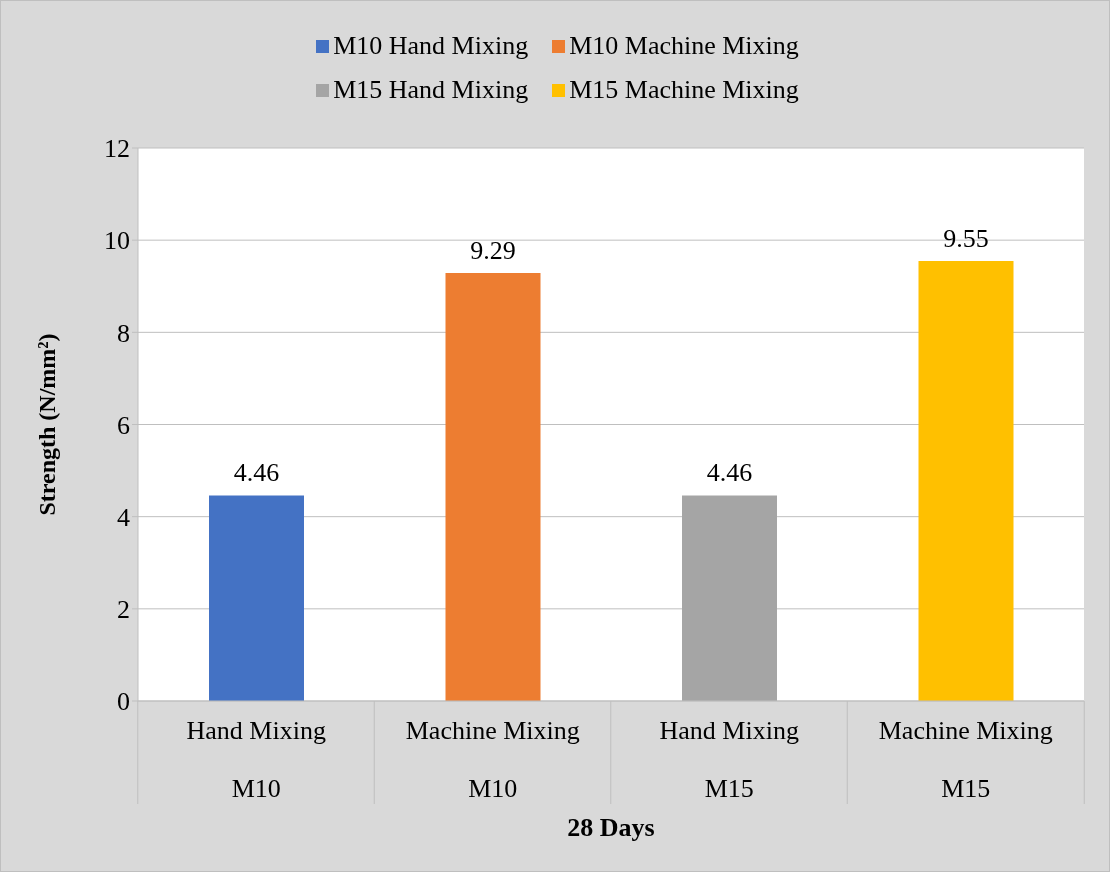  What do you see at coordinates (123, 702) in the screenshot?
I see `y-tick-label: 0` at bounding box center [123, 702].